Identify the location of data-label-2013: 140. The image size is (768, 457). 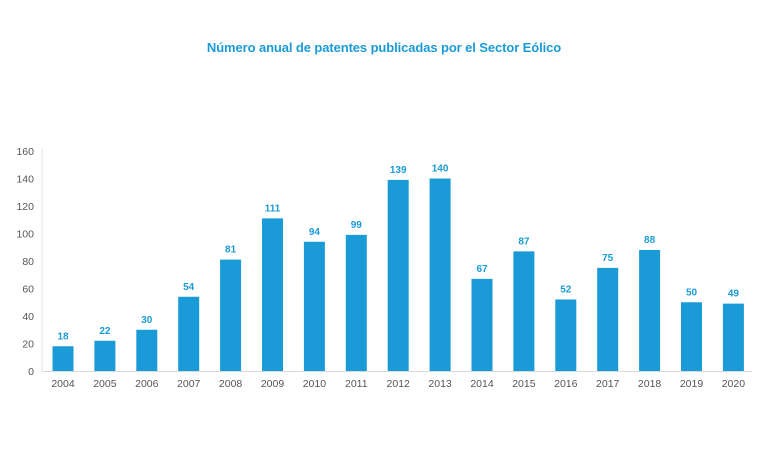
(440, 169).